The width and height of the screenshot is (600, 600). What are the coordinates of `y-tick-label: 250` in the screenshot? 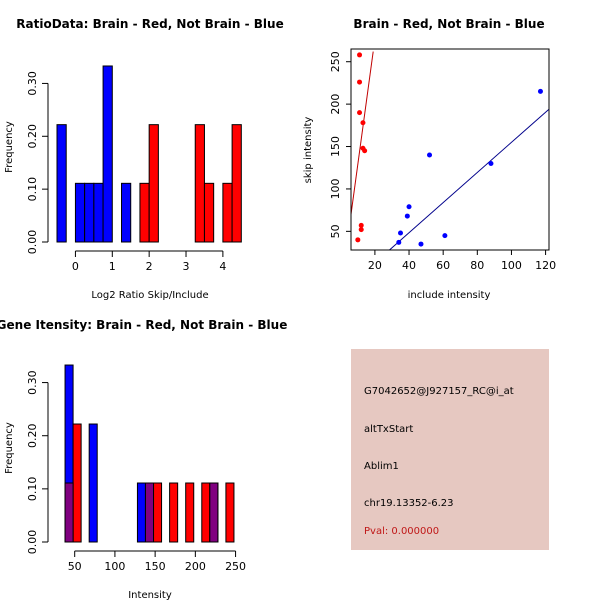 It's located at (335, 61).